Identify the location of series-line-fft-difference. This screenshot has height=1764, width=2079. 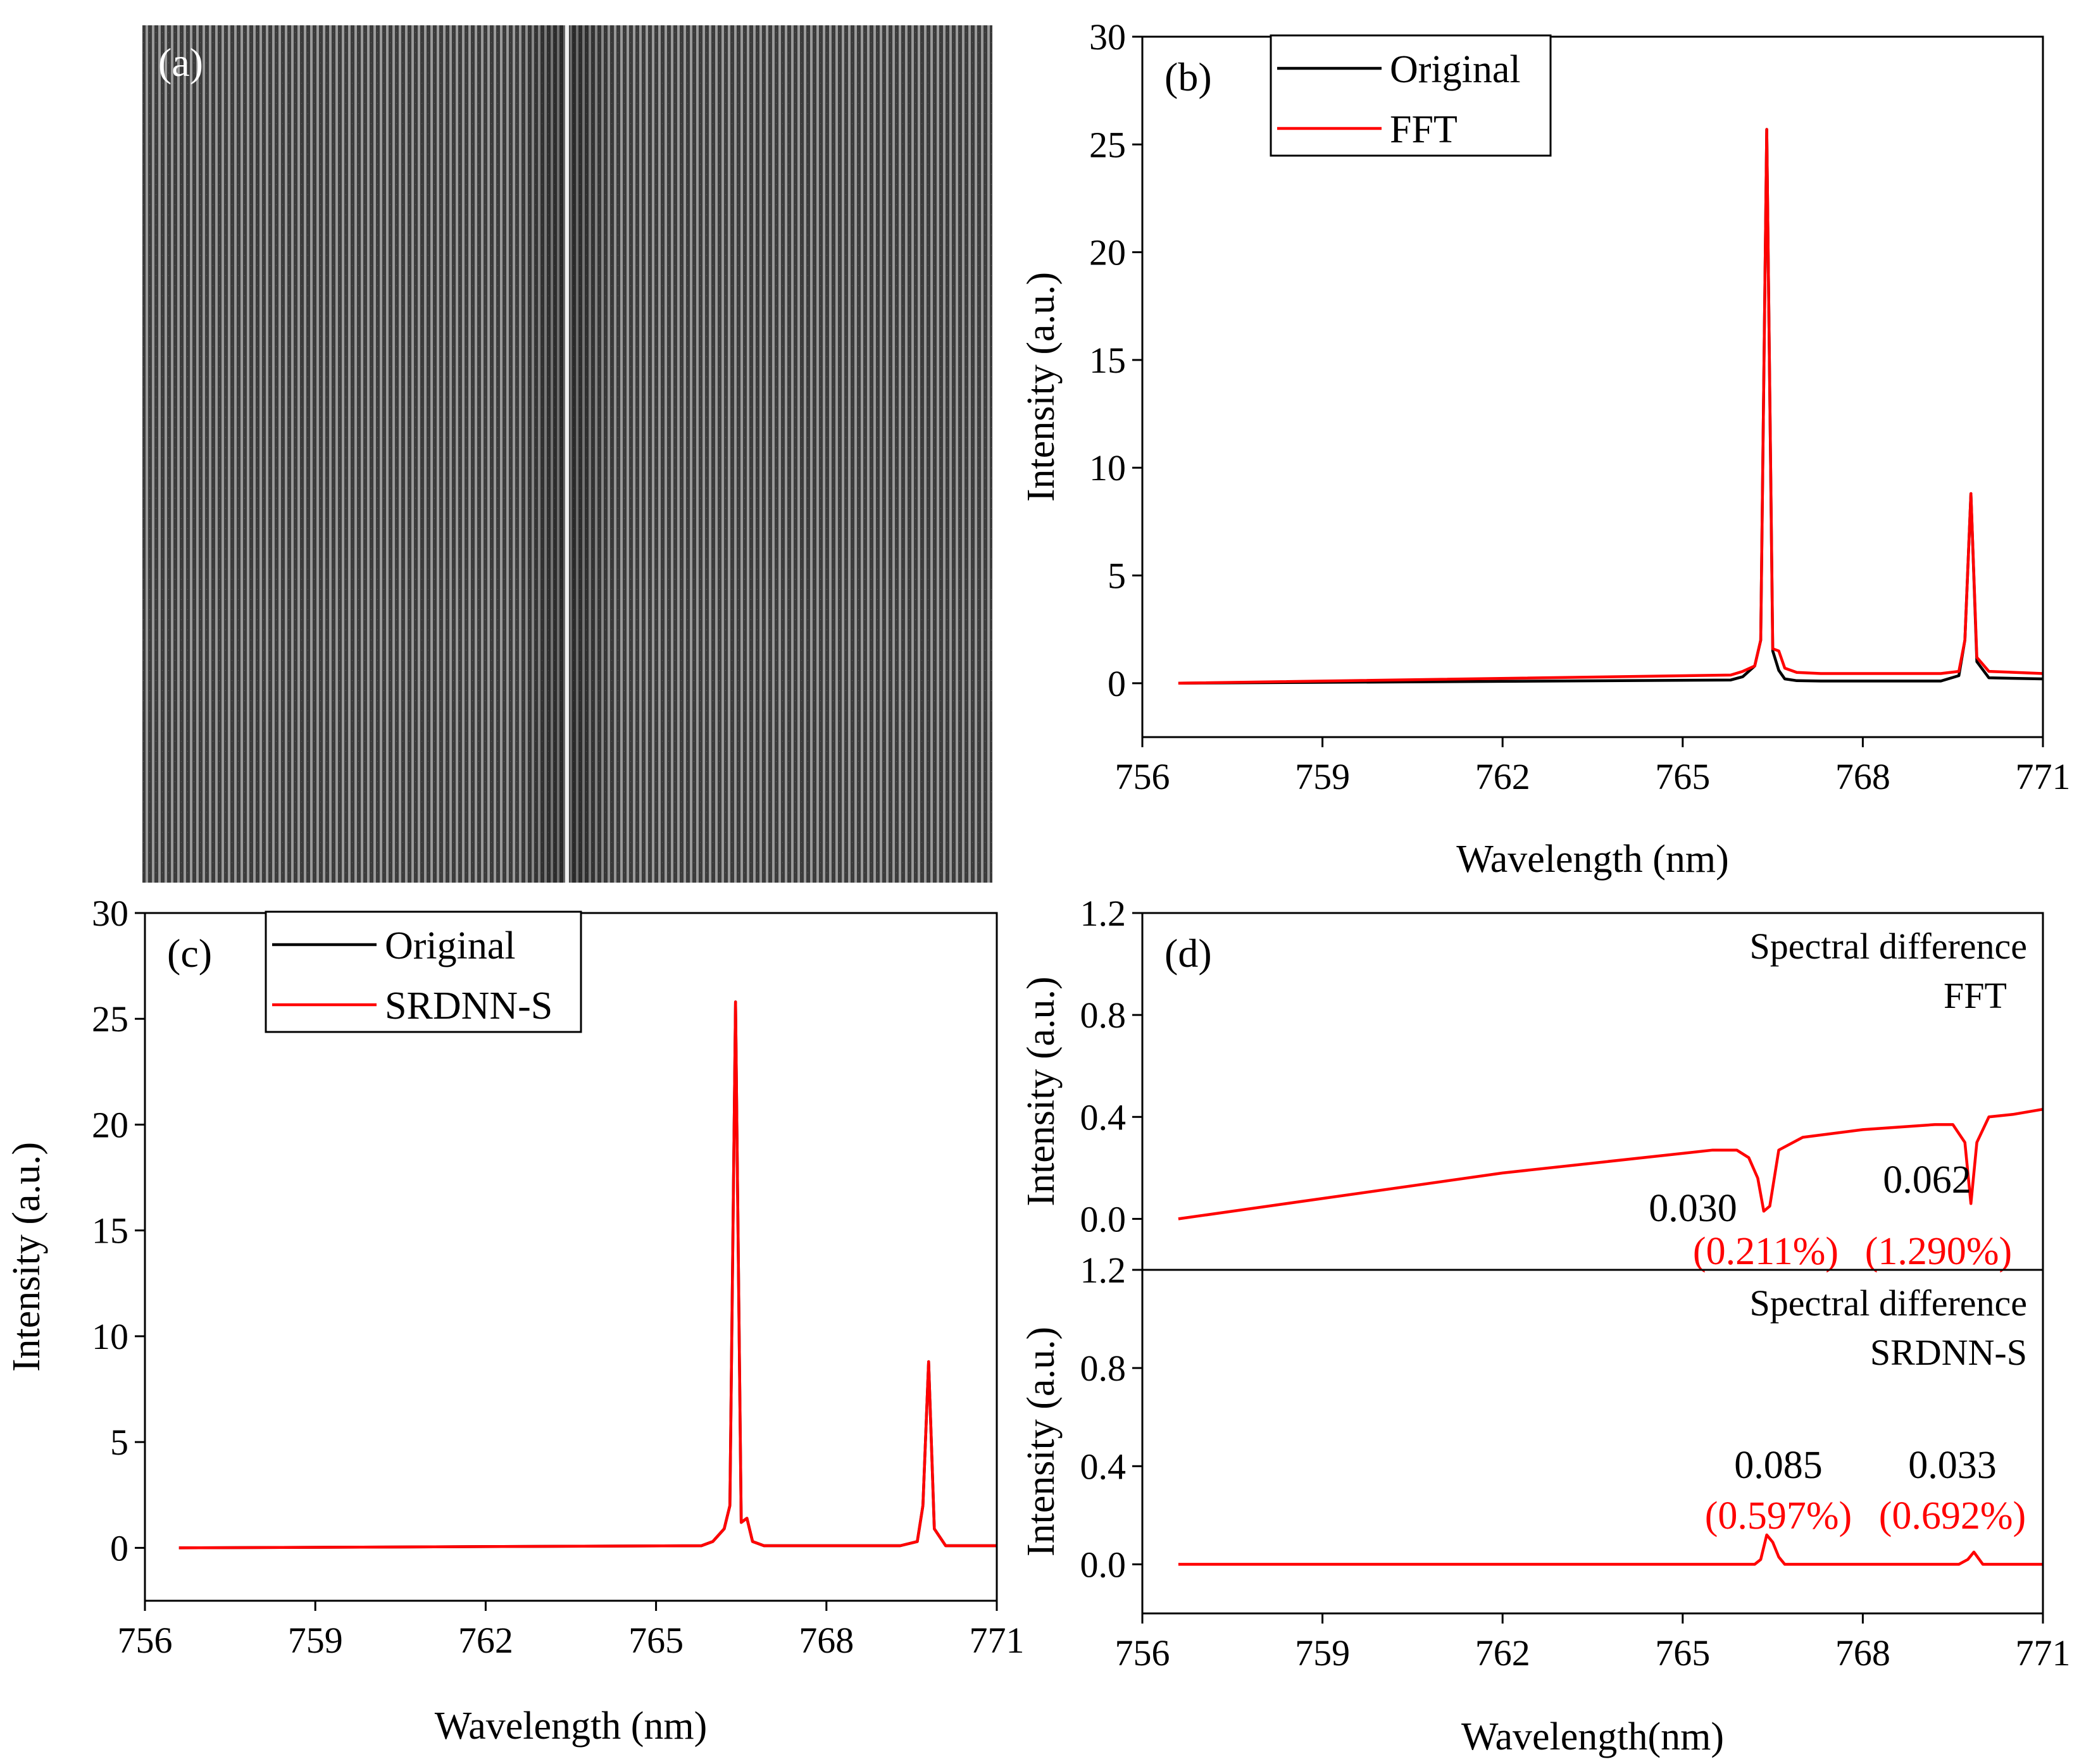
(1611, 1164).